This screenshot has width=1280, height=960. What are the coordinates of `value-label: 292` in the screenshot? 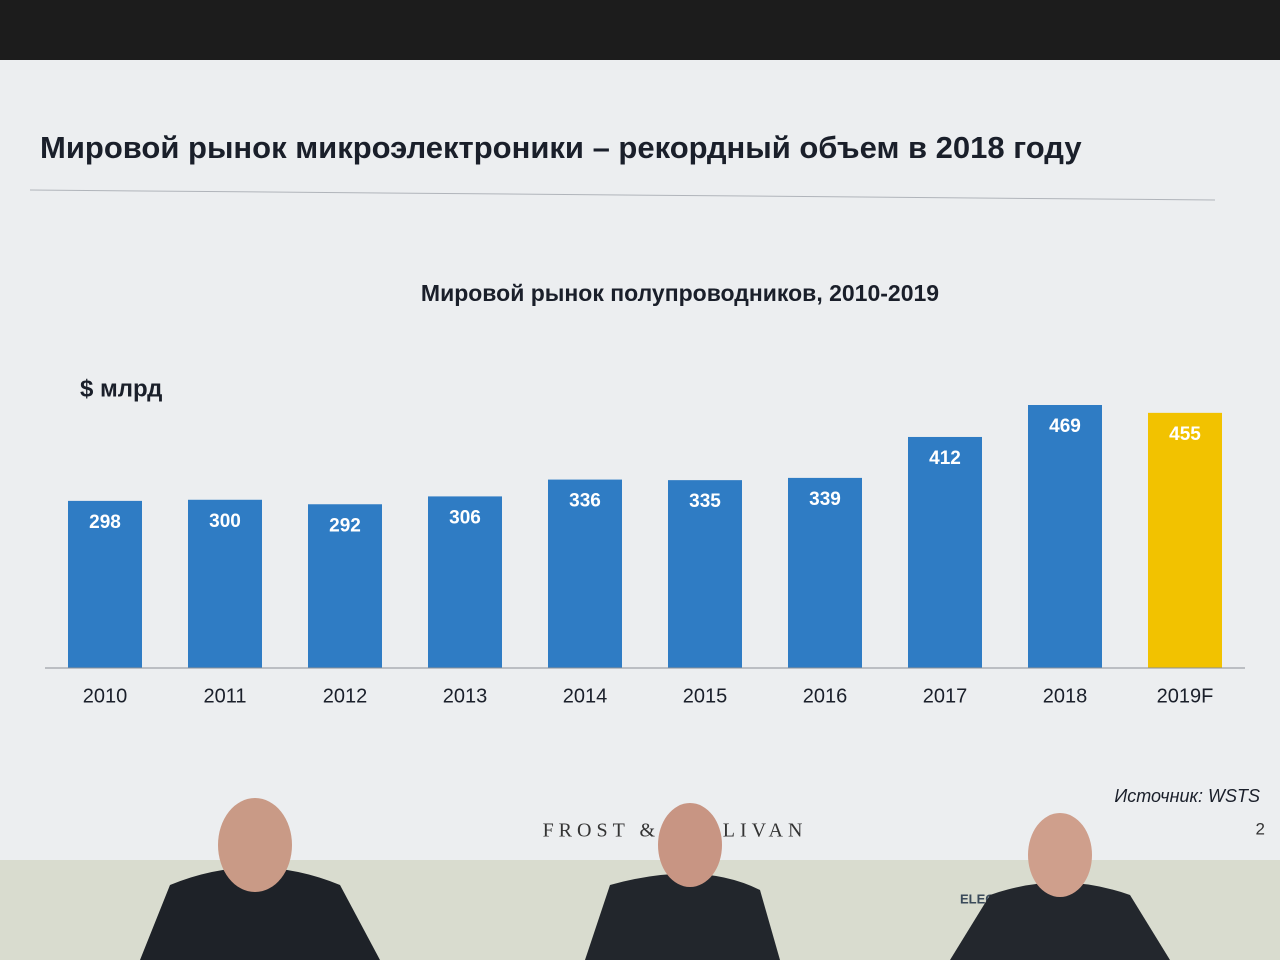 It's located at (345, 525).